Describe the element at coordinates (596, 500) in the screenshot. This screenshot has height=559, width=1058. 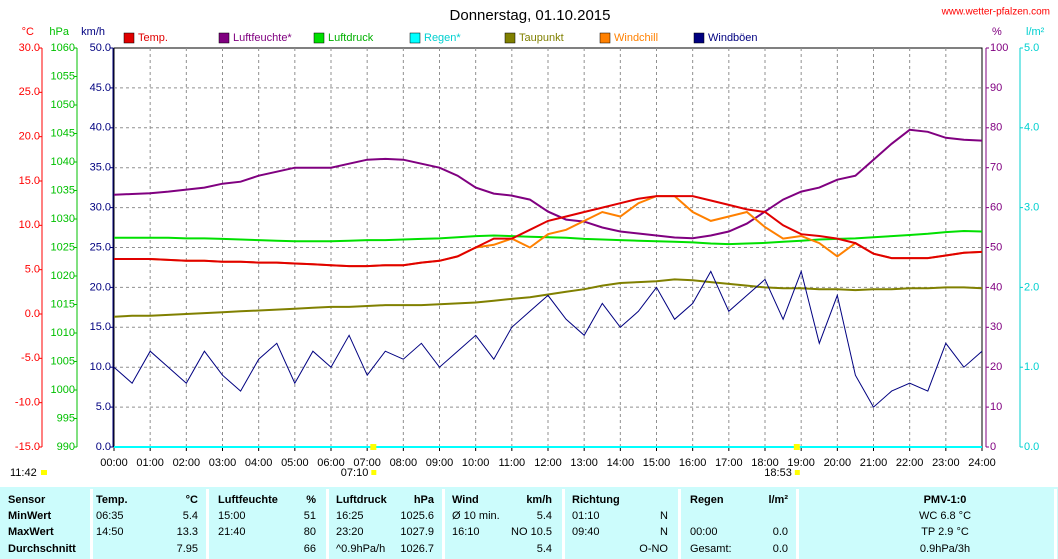
I see `table-header: Richtung` at that location.